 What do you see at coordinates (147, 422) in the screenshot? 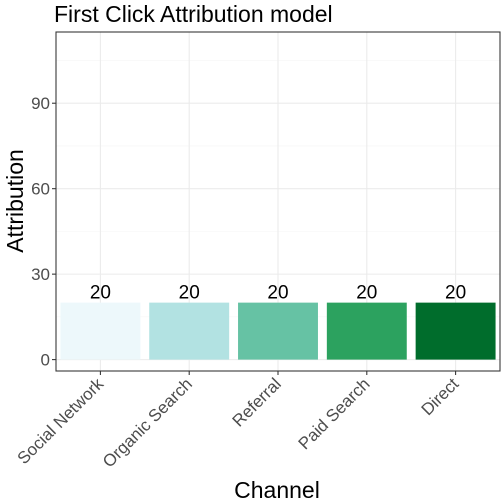
I see `x-tick-label: Organic Search` at bounding box center [147, 422].